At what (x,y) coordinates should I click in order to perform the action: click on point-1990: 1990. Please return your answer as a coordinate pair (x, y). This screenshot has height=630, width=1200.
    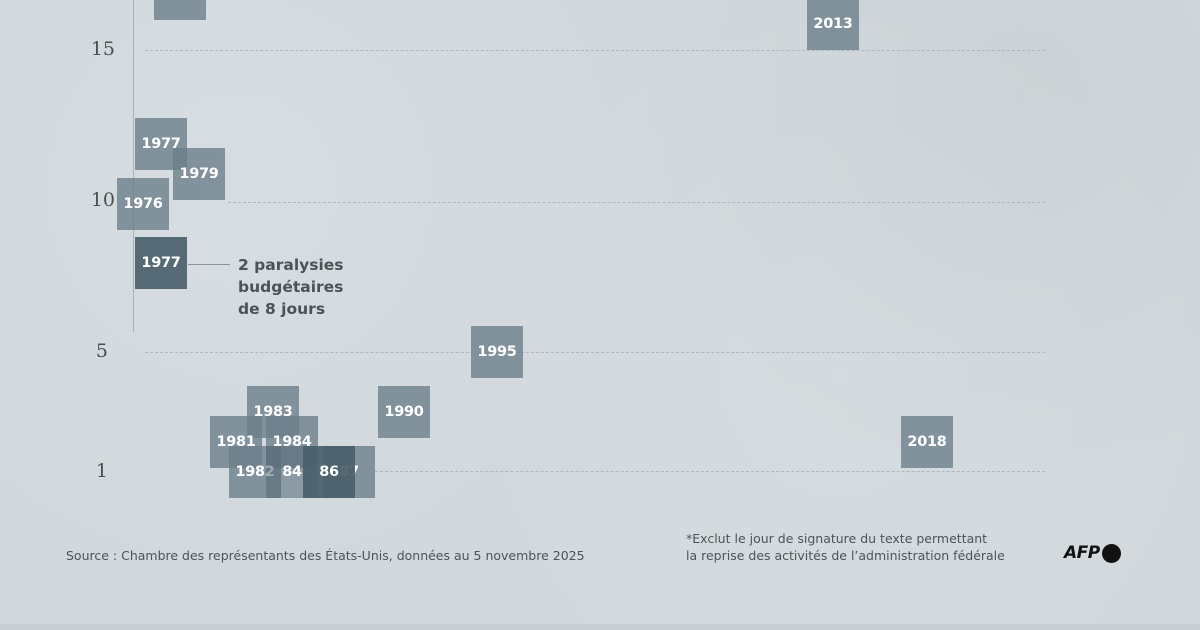
    Looking at the image, I should click on (404, 412).